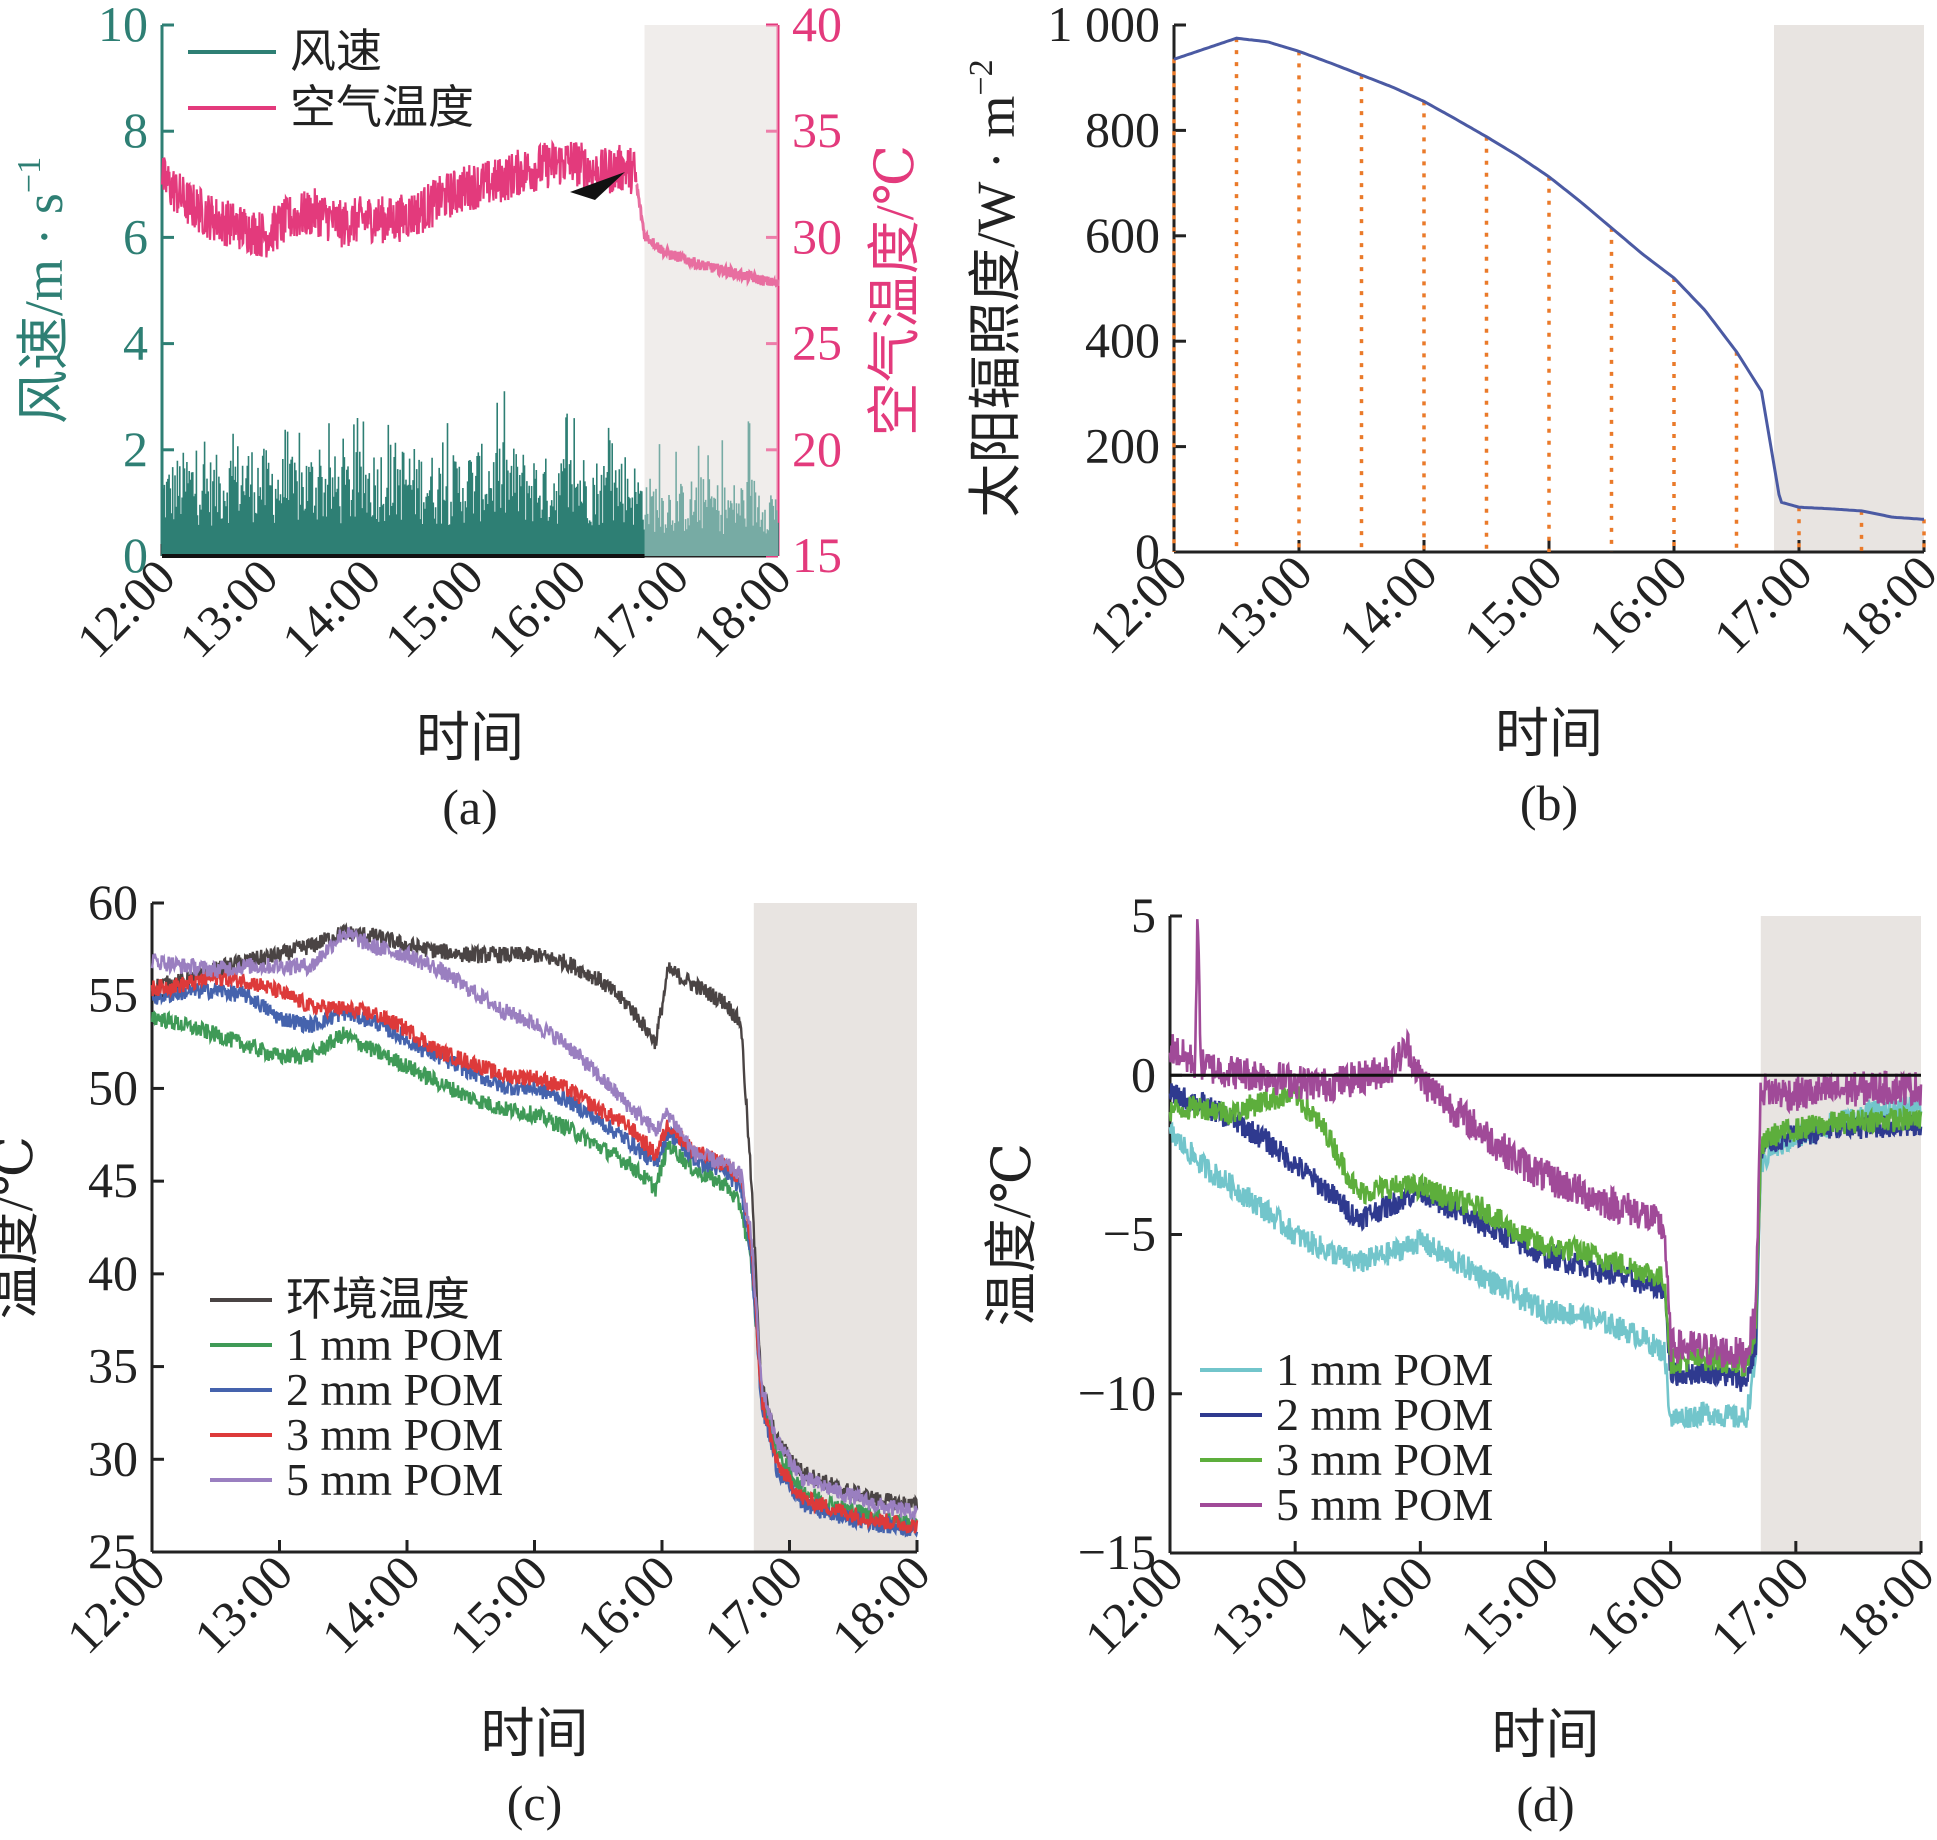 The height and width of the screenshot is (1840, 1937). I want to click on y-tick-label: −15, so click(1117, 1552).